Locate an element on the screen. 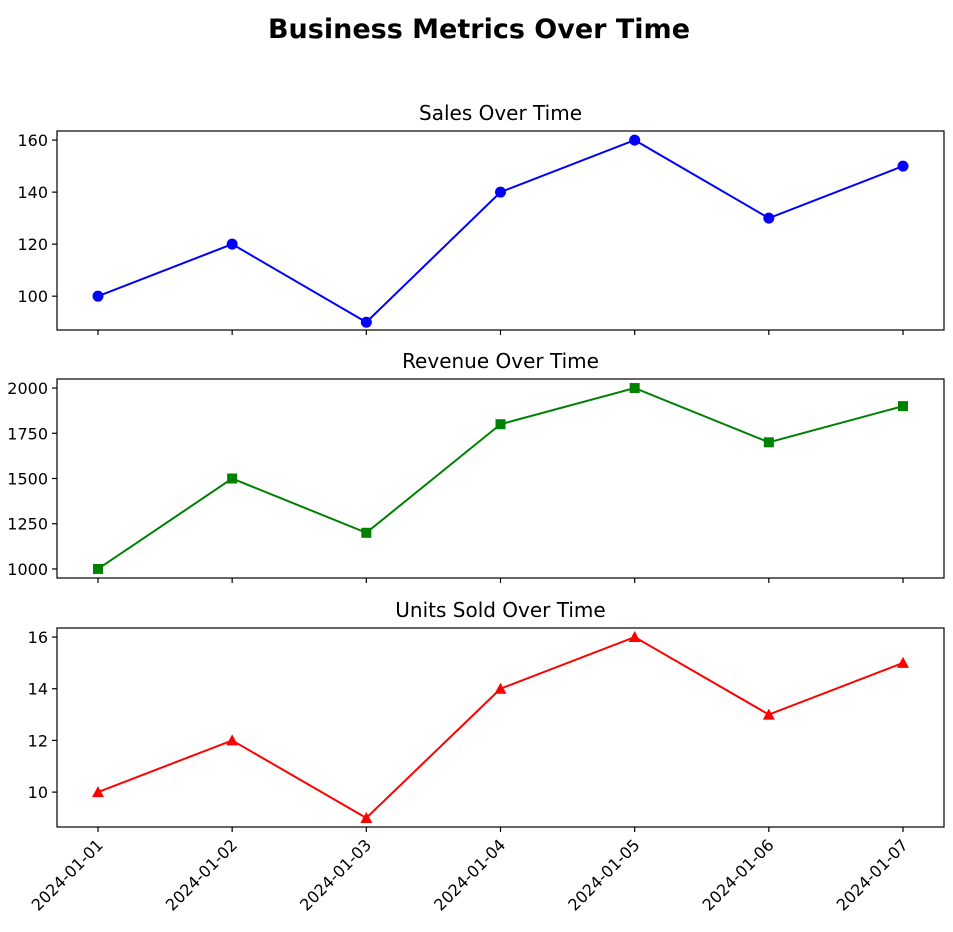  y-tick-label: 2000 is located at coordinates (27, 388).